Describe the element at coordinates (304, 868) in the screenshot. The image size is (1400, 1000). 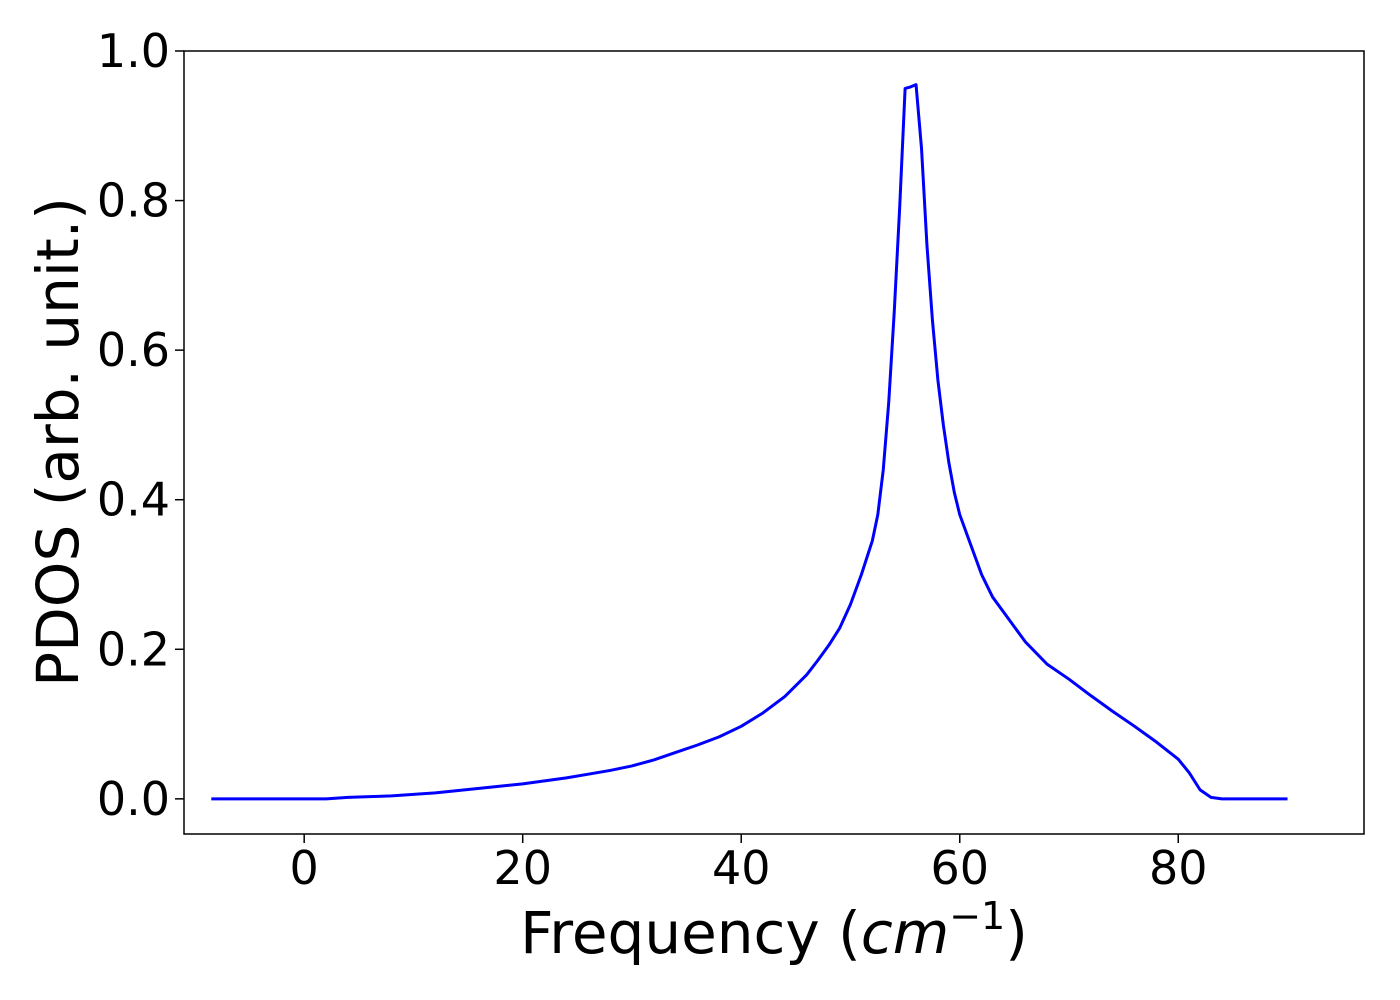
I see `x-tick-label: 0` at that location.